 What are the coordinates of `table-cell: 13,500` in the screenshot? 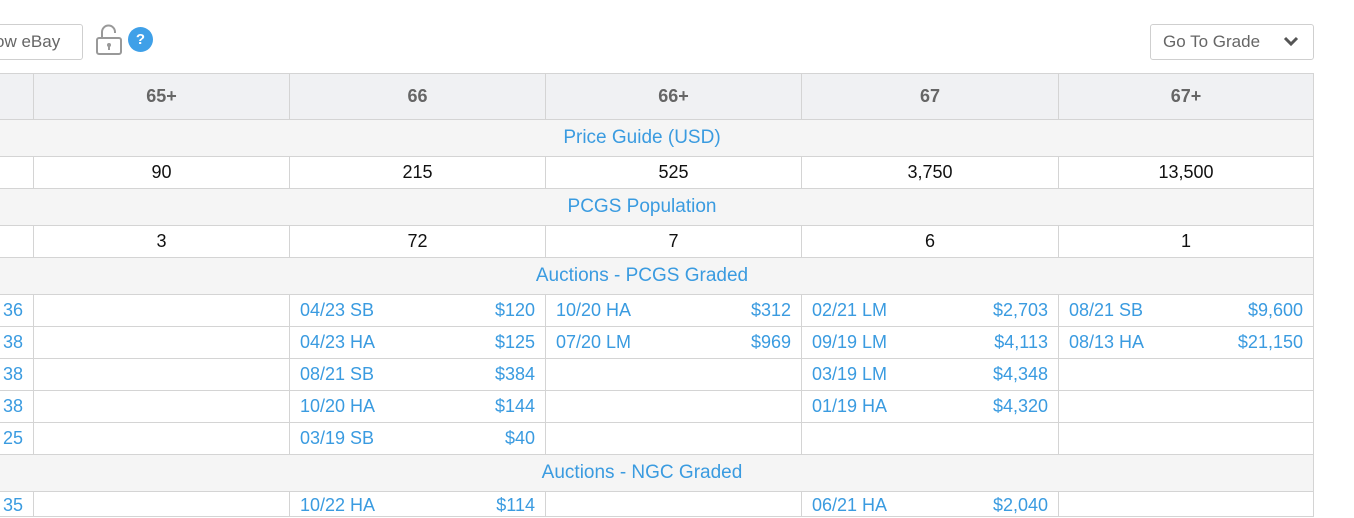 It's located at (1186, 172).